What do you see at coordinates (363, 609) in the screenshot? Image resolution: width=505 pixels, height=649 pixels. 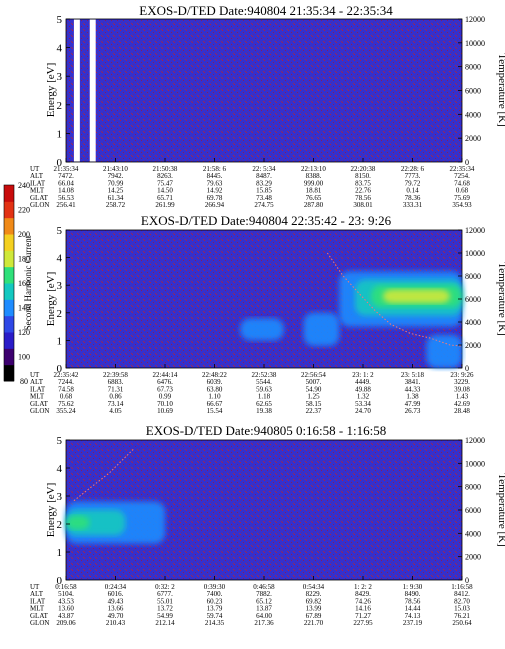 I see `ephemeris-value: 14.16` at bounding box center [363, 609].